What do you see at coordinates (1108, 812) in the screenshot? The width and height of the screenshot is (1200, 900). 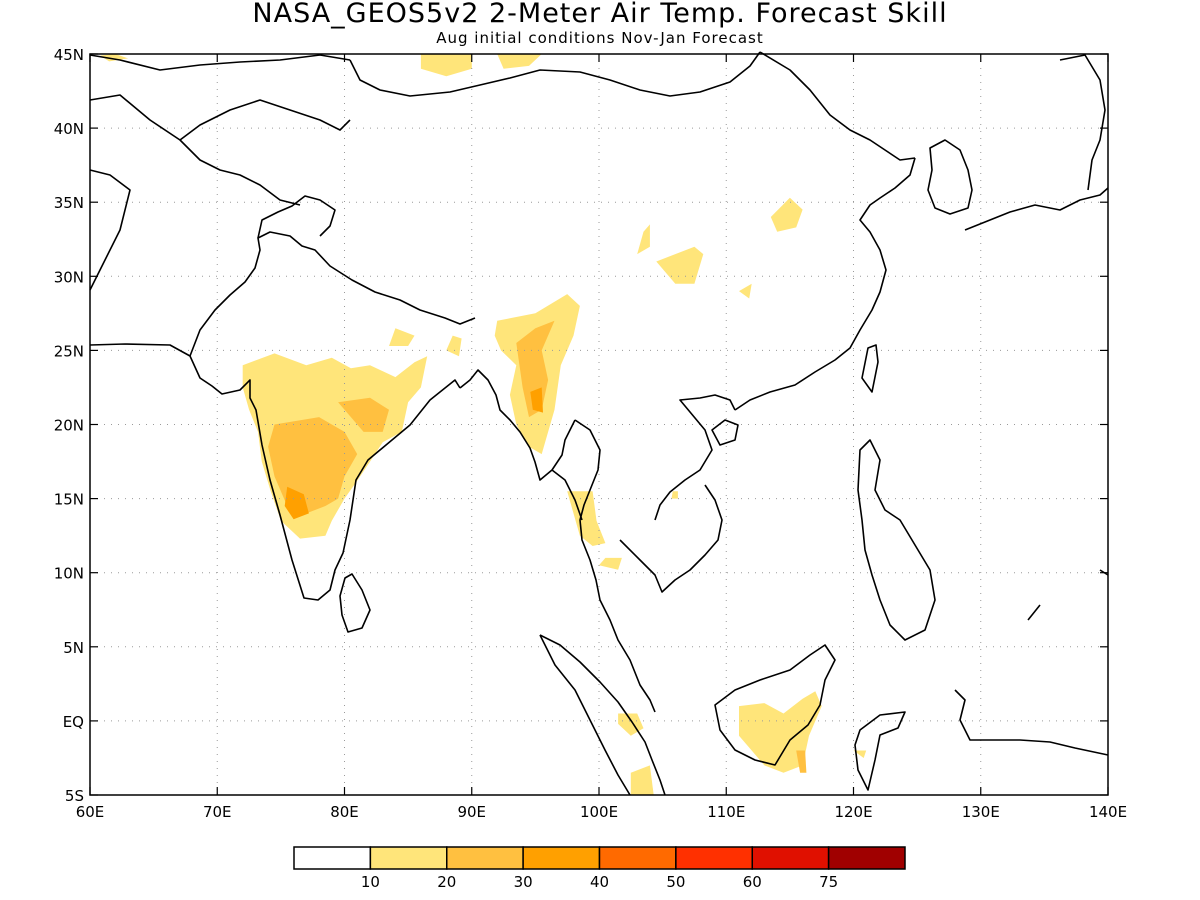 I see `x-tick-label: 140E` at bounding box center [1108, 812].